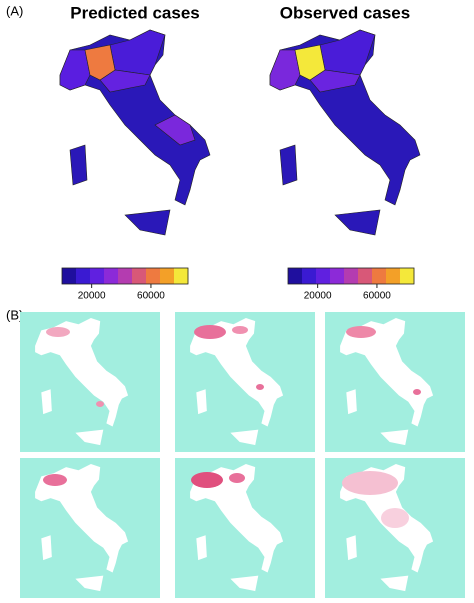  I want to click on panel-label: (A), so click(14, 10).